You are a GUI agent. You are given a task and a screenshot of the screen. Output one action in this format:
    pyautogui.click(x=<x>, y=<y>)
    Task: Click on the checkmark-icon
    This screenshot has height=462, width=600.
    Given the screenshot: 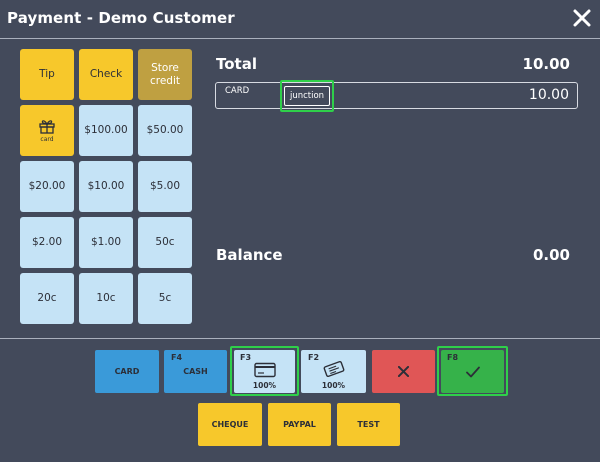 What is the action you would take?
    pyautogui.click(x=473, y=372)
    